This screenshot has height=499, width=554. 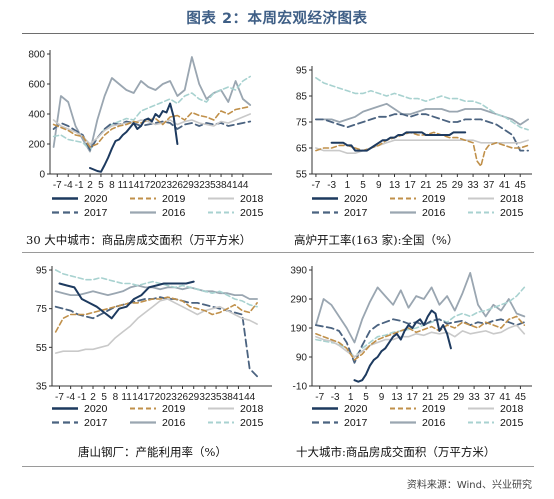 I want to click on chart-caption: 十大城市:商品房成交面积（万平方米）, so click(x=396, y=452).